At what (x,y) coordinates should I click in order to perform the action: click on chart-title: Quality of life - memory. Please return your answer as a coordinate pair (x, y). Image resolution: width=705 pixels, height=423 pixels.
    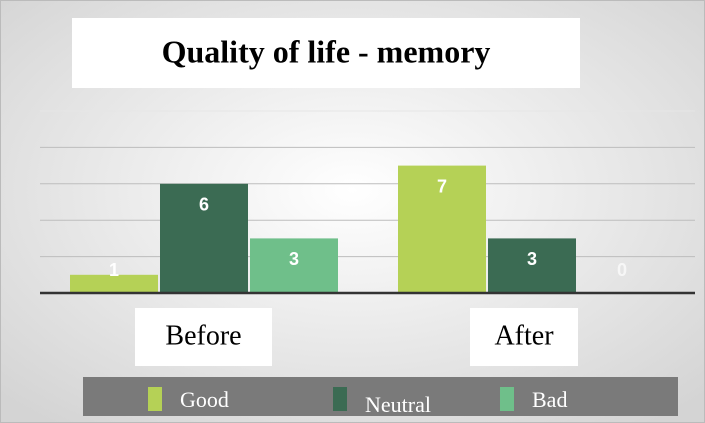
    Looking at the image, I should click on (326, 51).